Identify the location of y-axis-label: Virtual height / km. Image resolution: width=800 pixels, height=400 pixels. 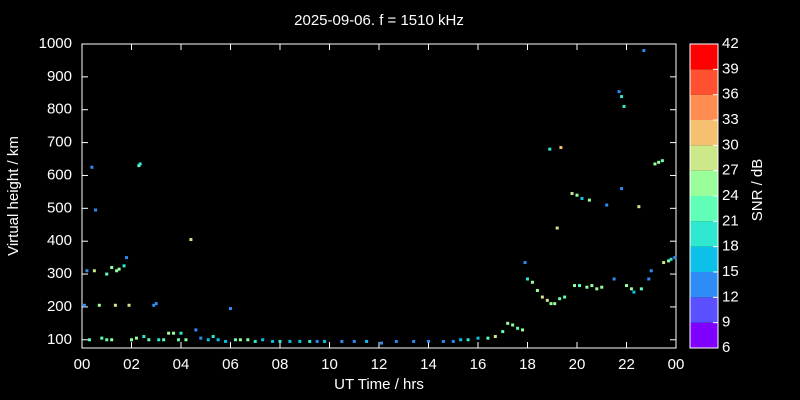
(13, 196).